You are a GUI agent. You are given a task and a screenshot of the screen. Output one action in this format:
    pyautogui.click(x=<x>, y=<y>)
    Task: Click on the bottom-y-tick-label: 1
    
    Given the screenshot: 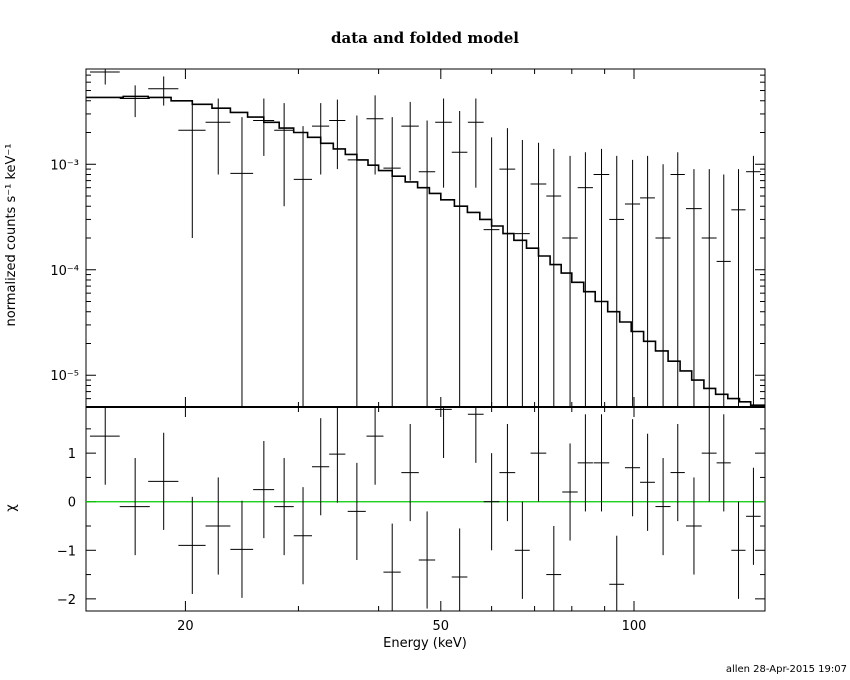 What is the action you would take?
    pyautogui.click(x=72, y=454)
    